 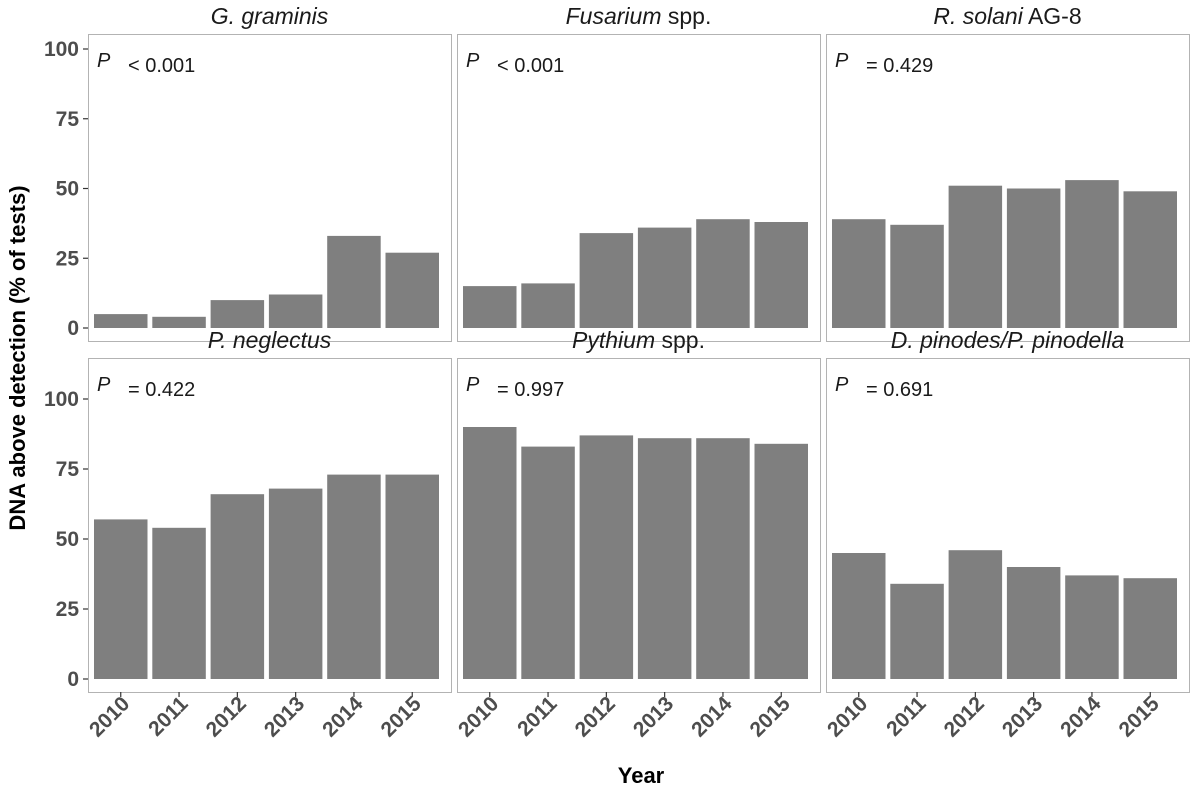 I want to click on facet-title-part: Fusarium, so click(x=614, y=16).